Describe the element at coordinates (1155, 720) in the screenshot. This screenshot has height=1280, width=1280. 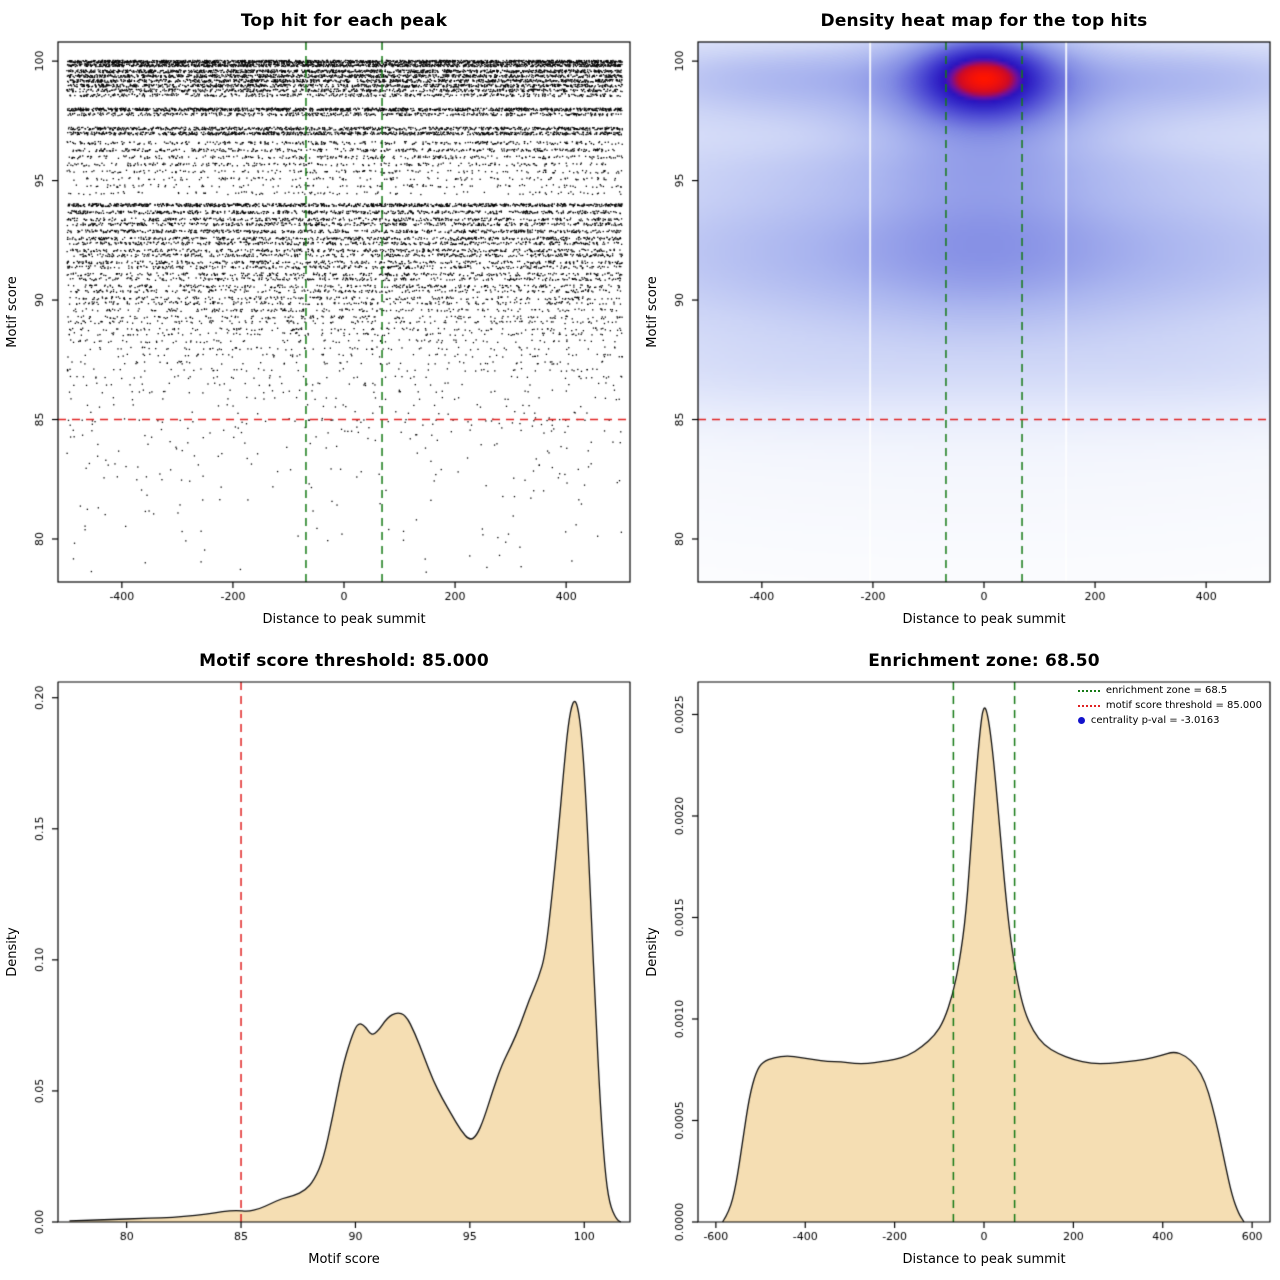
I see `legend-label: centrality p-val = -3.0163` at that location.